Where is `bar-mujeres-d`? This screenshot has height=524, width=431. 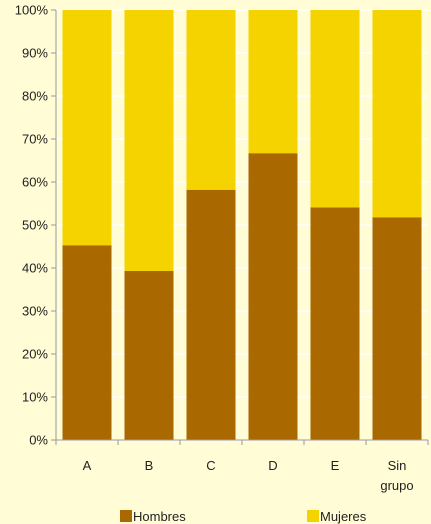 bar-mujeres-d is located at coordinates (273, 82).